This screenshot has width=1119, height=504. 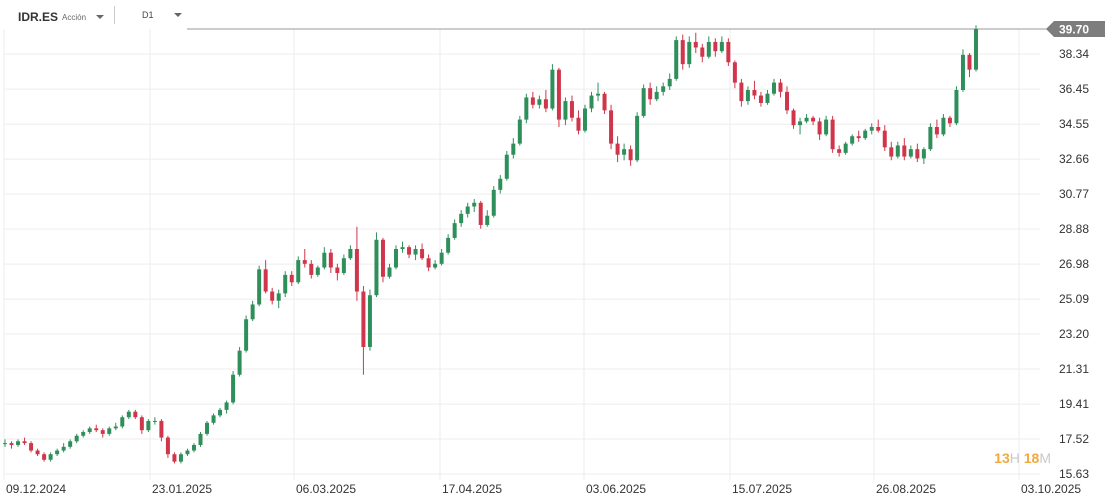 I want to click on y-tick-label: 30.77, so click(x=1074, y=194).